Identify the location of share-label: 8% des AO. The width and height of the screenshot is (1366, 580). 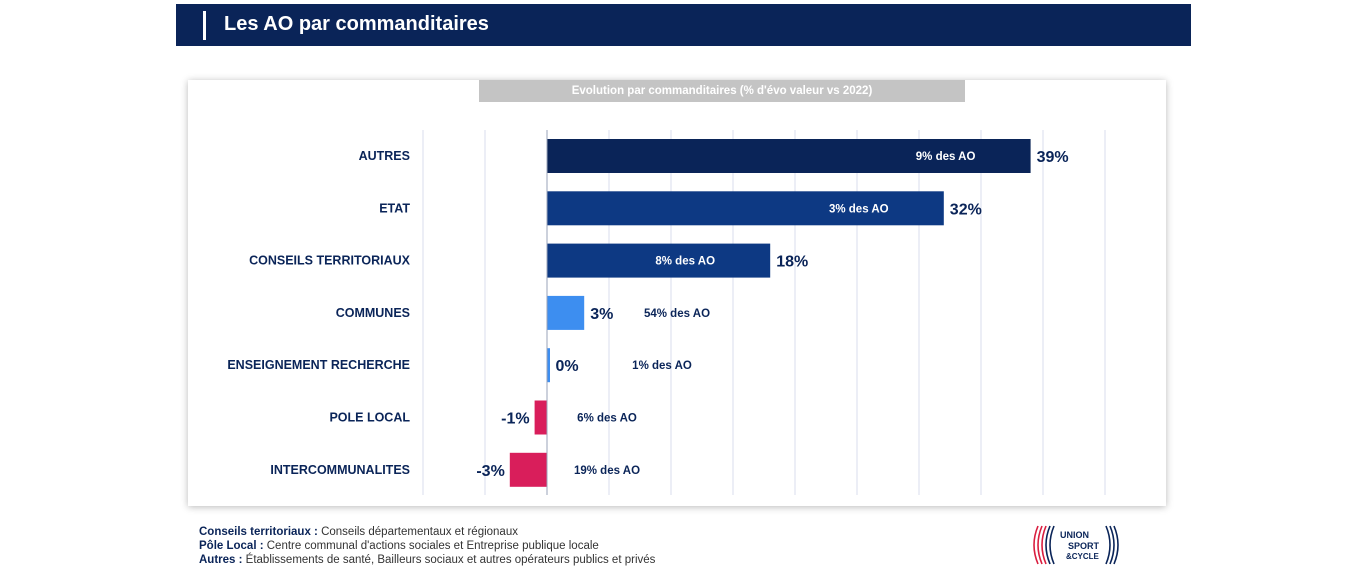
(685, 262).